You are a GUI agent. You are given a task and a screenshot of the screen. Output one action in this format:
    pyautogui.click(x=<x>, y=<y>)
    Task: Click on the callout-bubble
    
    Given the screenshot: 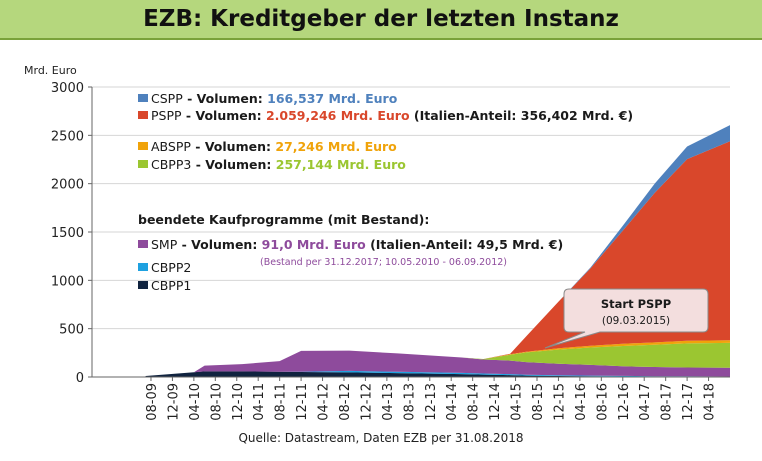 What is the action you would take?
    pyautogui.click(x=626, y=318)
    